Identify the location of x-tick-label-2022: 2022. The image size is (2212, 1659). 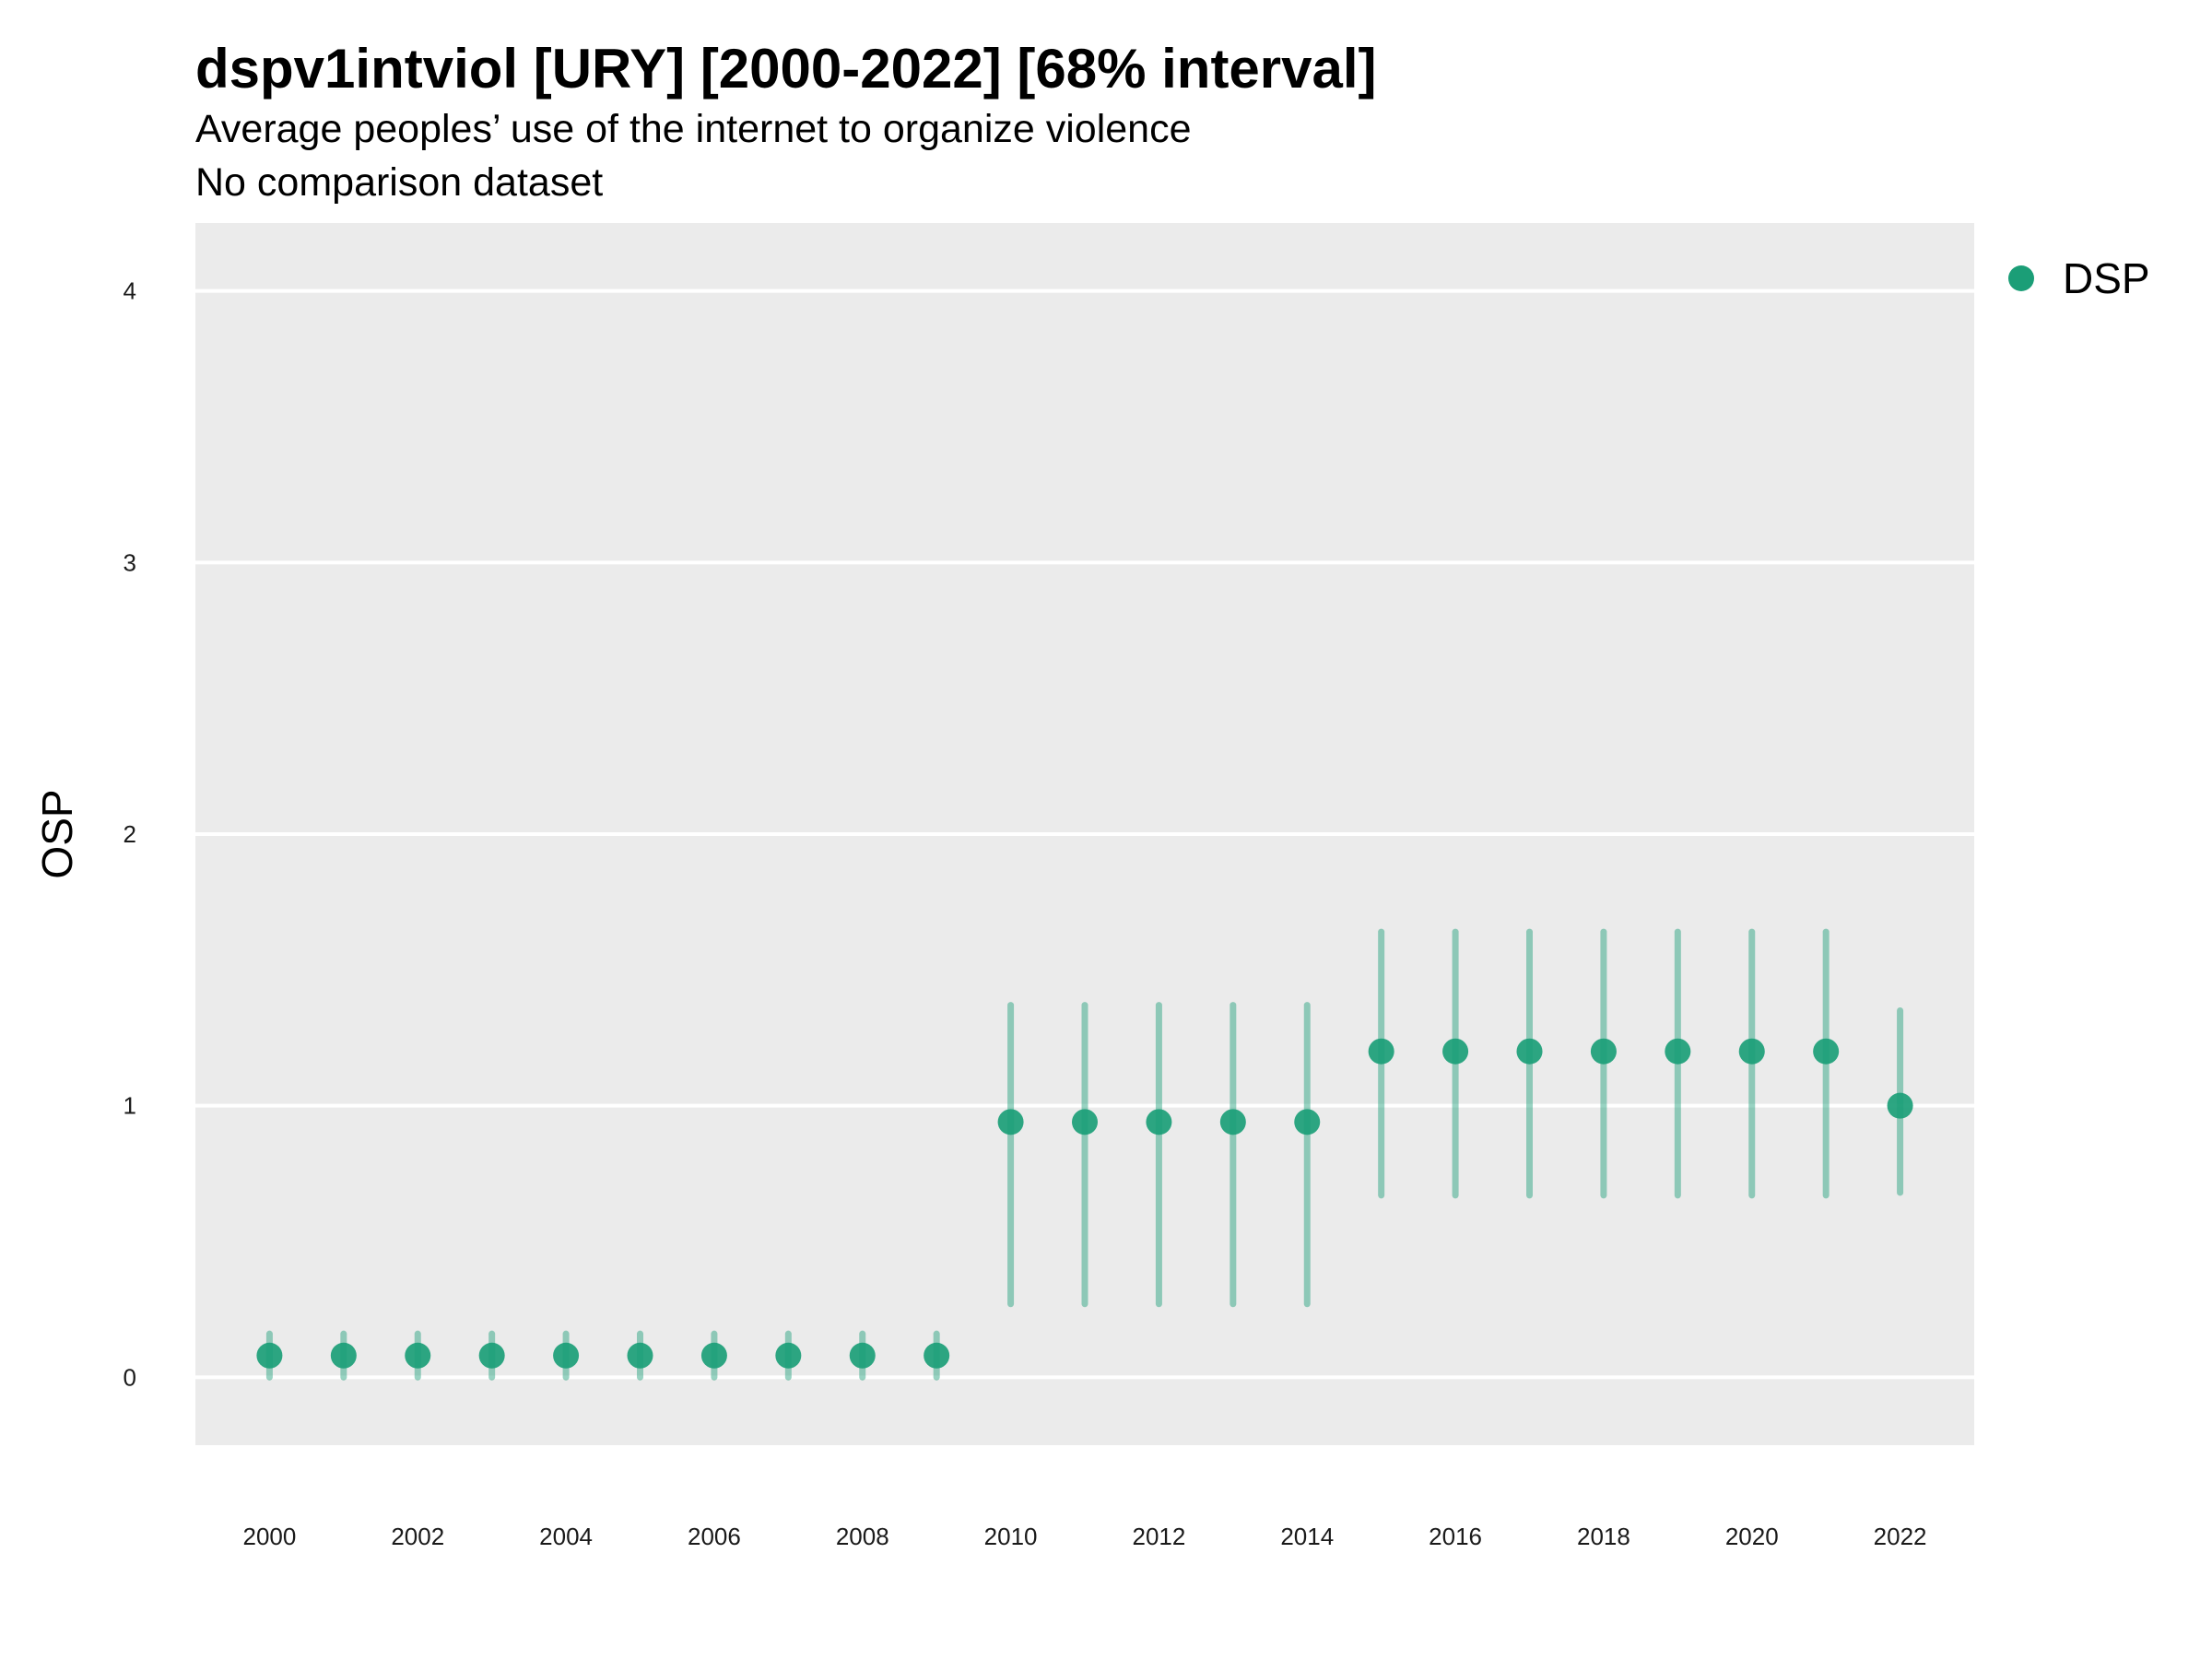
(1900, 1536).